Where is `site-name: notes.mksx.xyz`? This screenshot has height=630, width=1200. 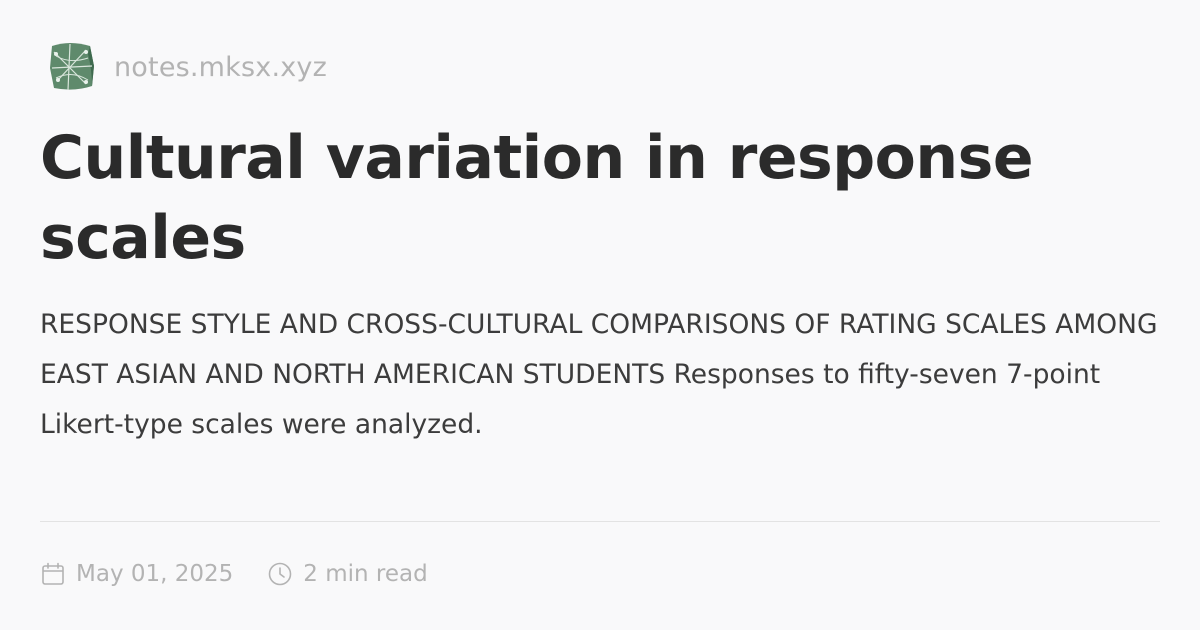
site-name: notes.mksx.xyz is located at coordinates (220, 67).